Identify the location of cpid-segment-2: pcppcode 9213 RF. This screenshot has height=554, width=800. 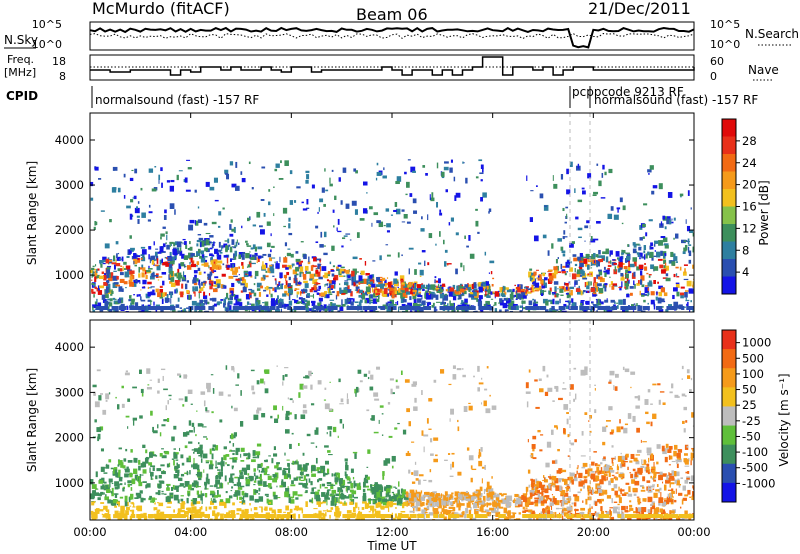
(628, 92).